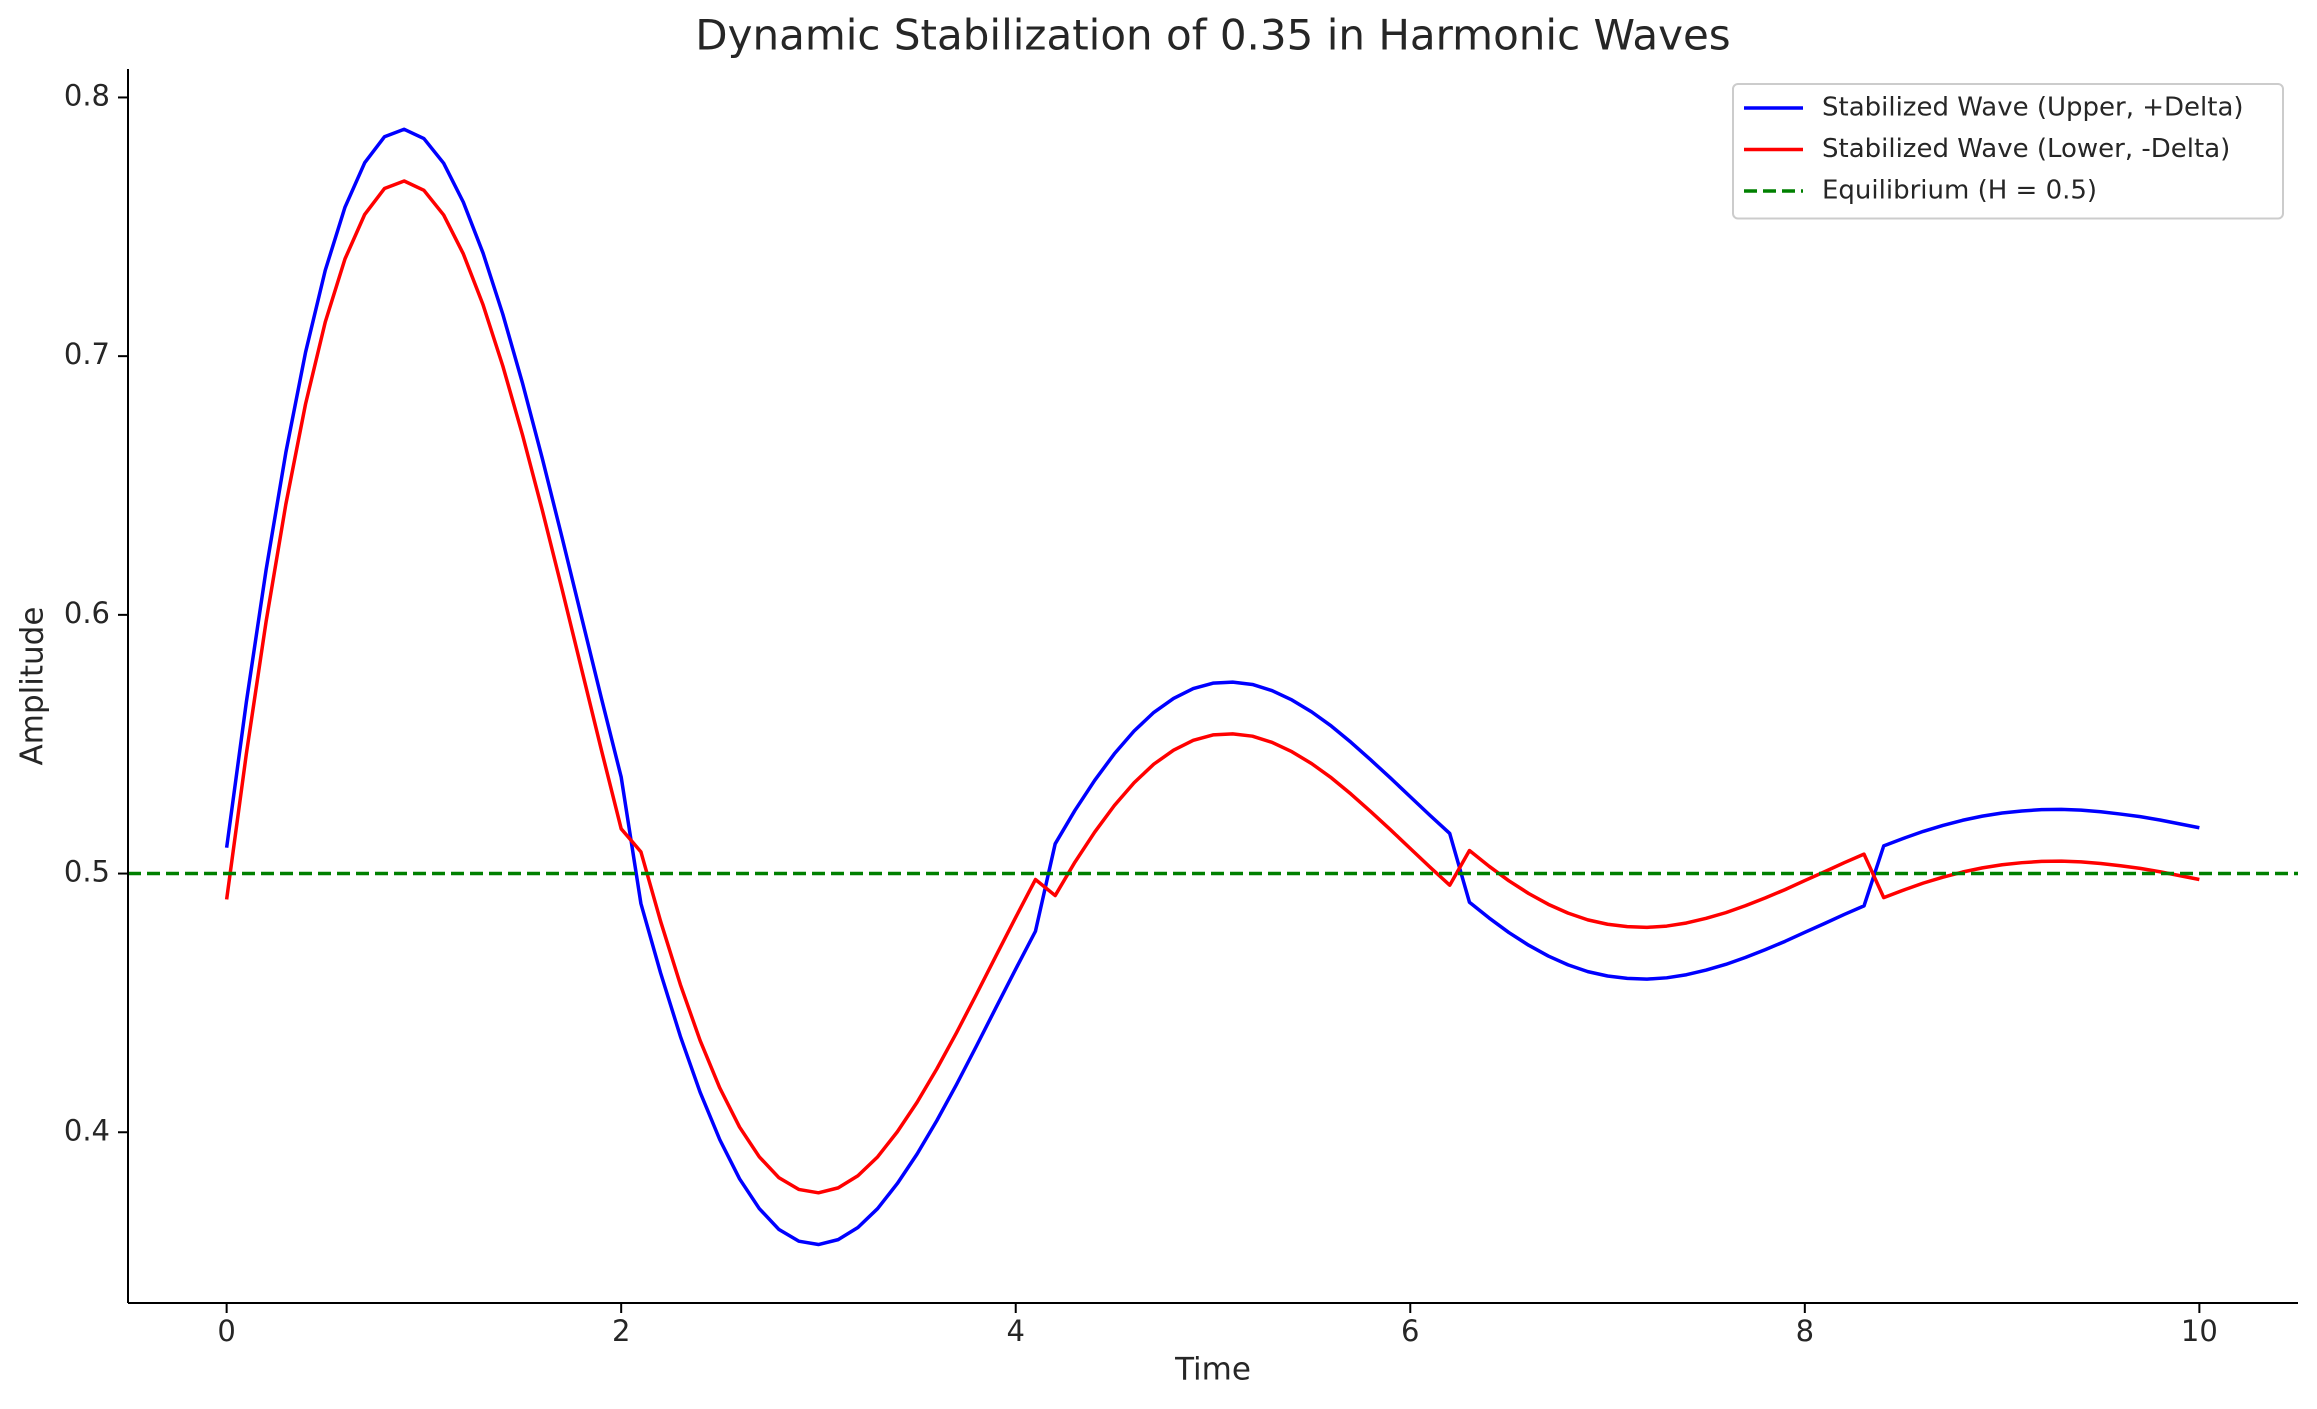 This screenshot has height=1409, width=2317. Describe the element at coordinates (226, 1331) in the screenshot. I see `x-tick-label: 0` at that location.